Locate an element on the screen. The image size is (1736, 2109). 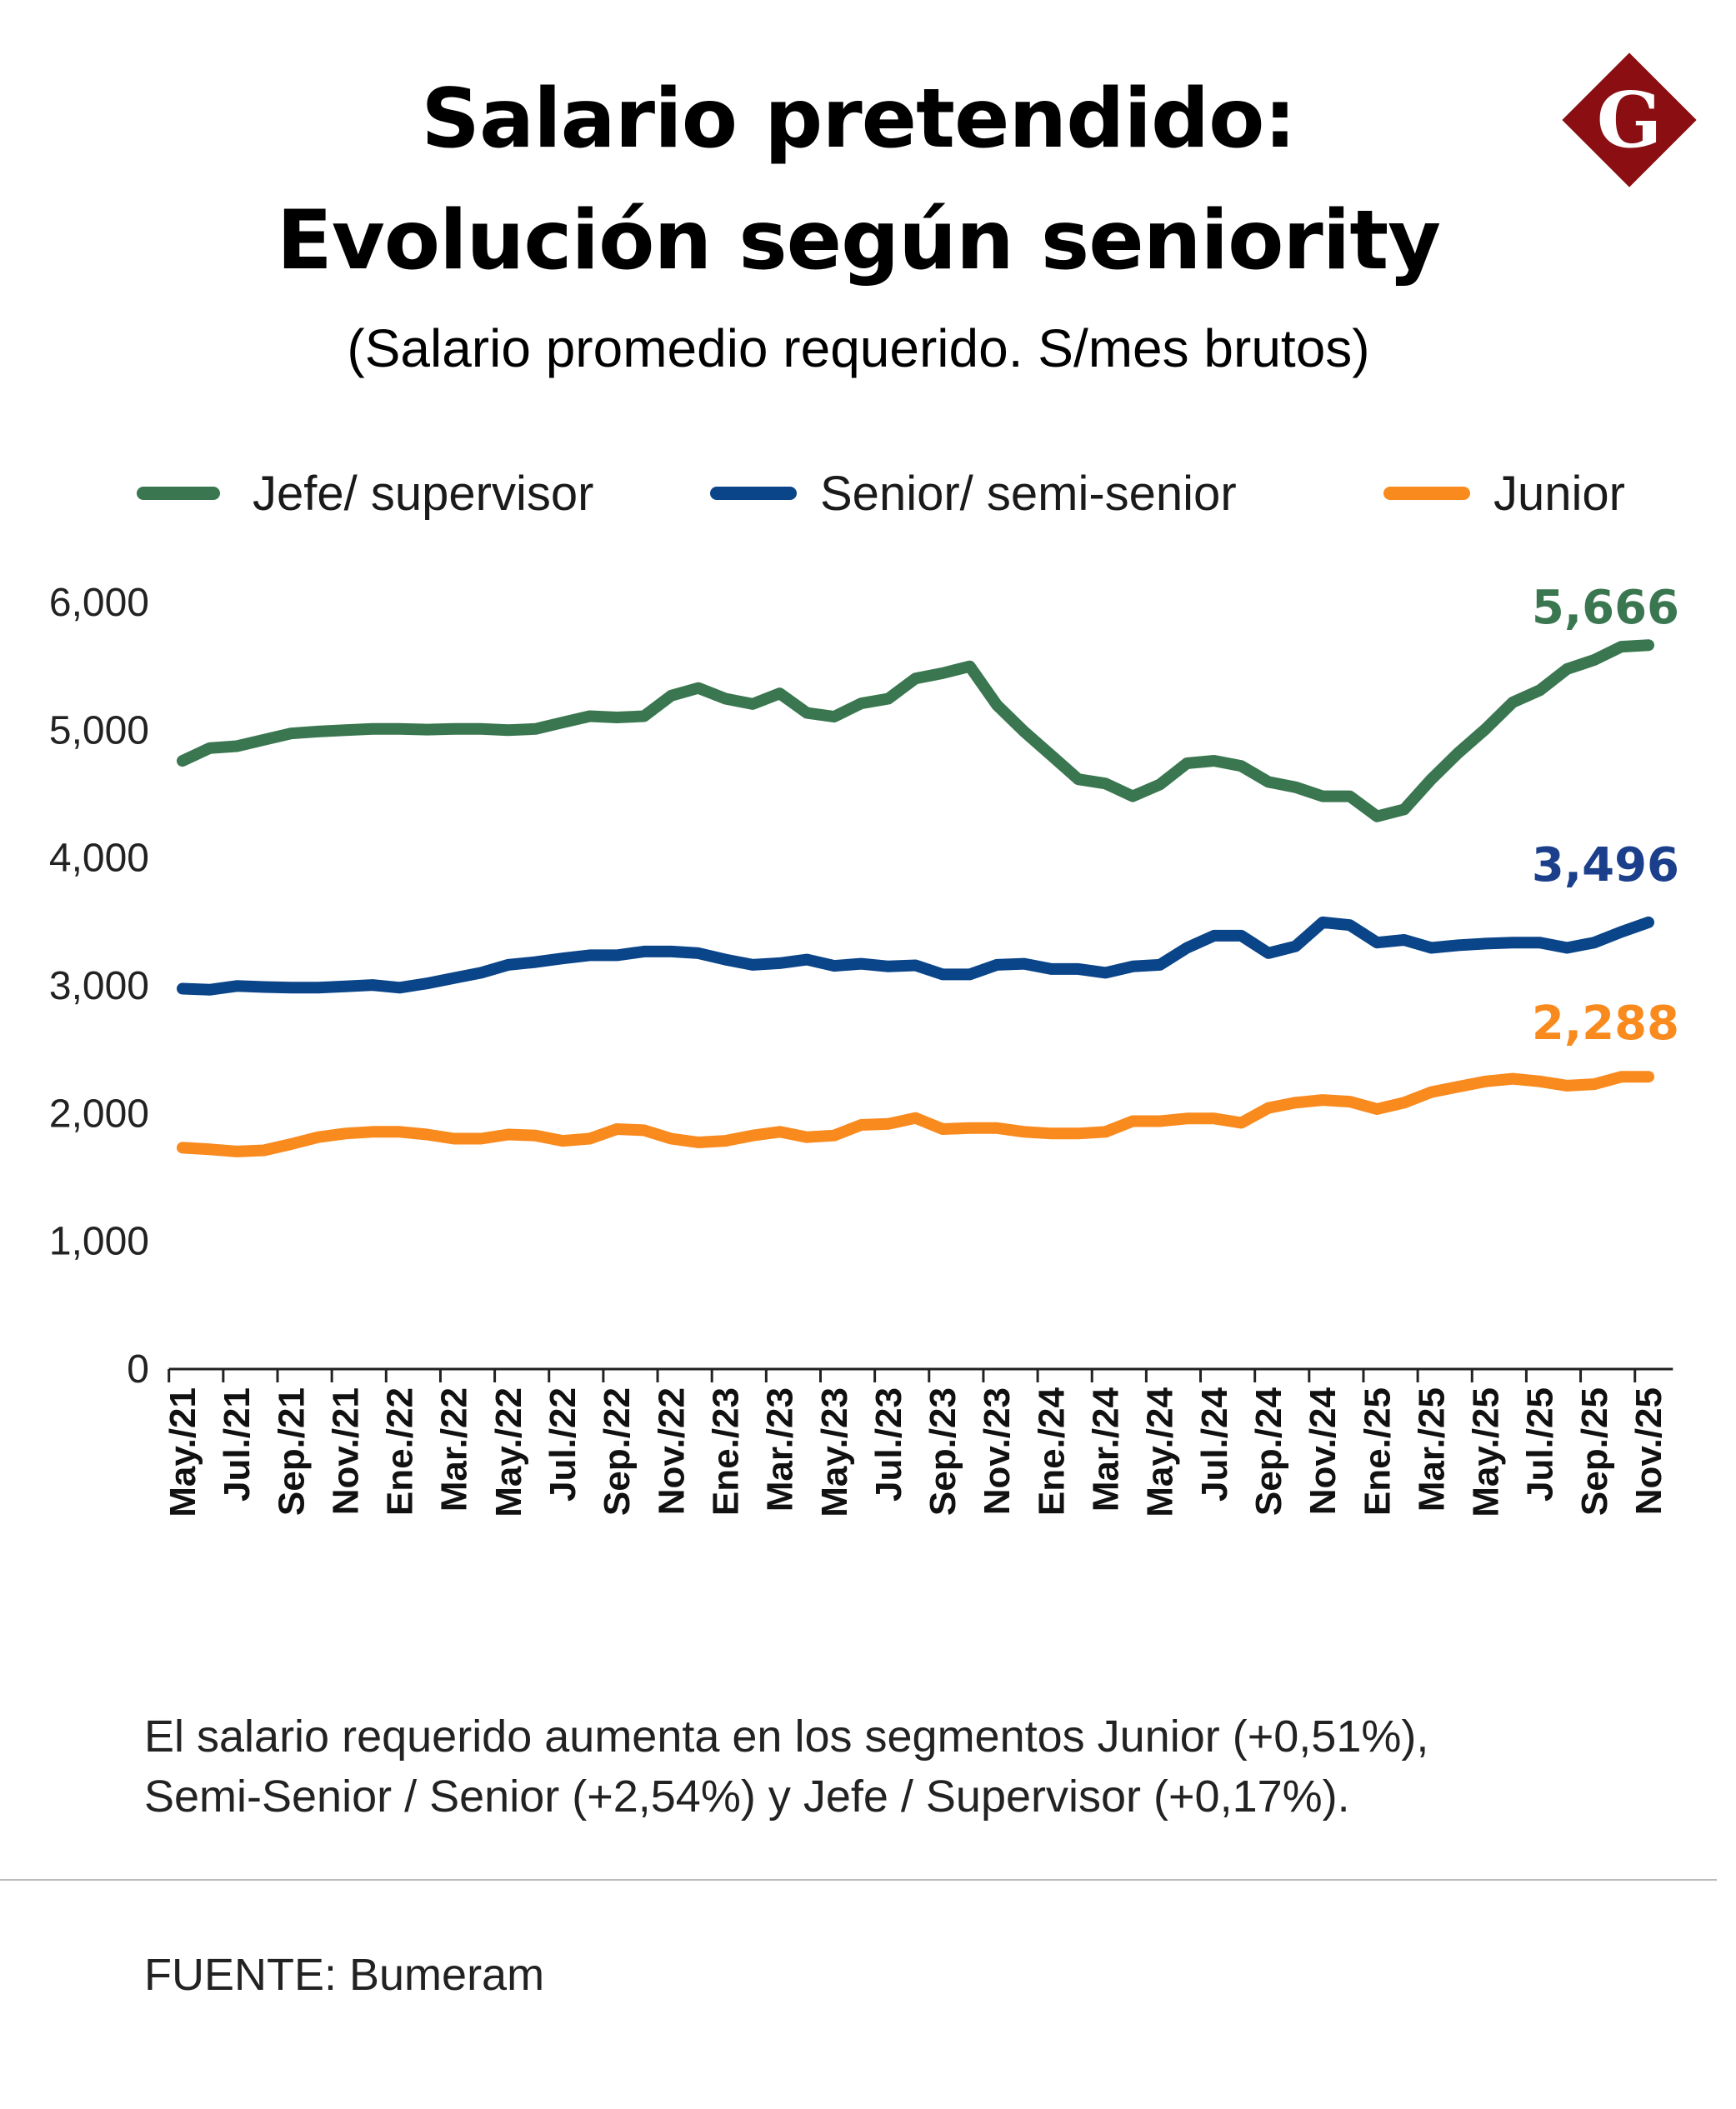
legend-label-jefe: Jefe/ supervisor is located at coordinates (423, 494).